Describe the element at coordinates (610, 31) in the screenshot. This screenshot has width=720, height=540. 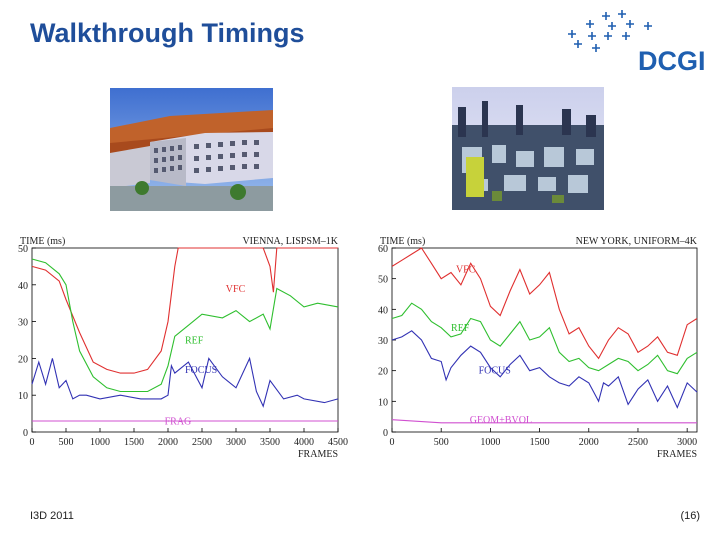
I see `logo-stars` at that location.